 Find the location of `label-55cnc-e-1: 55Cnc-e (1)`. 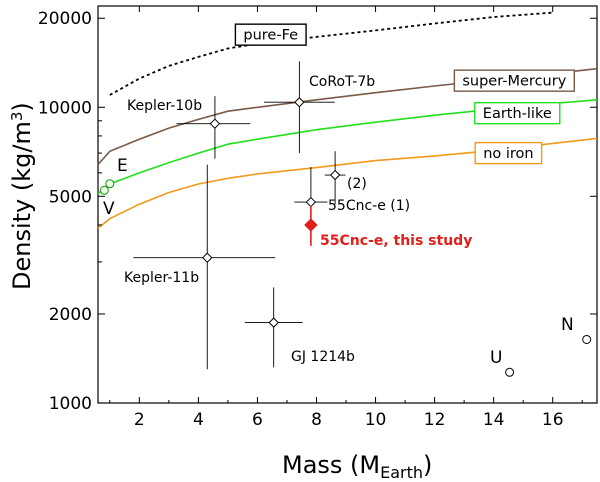

label-55cnc-e-1: 55Cnc-e (1) is located at coordinates (369, 206).